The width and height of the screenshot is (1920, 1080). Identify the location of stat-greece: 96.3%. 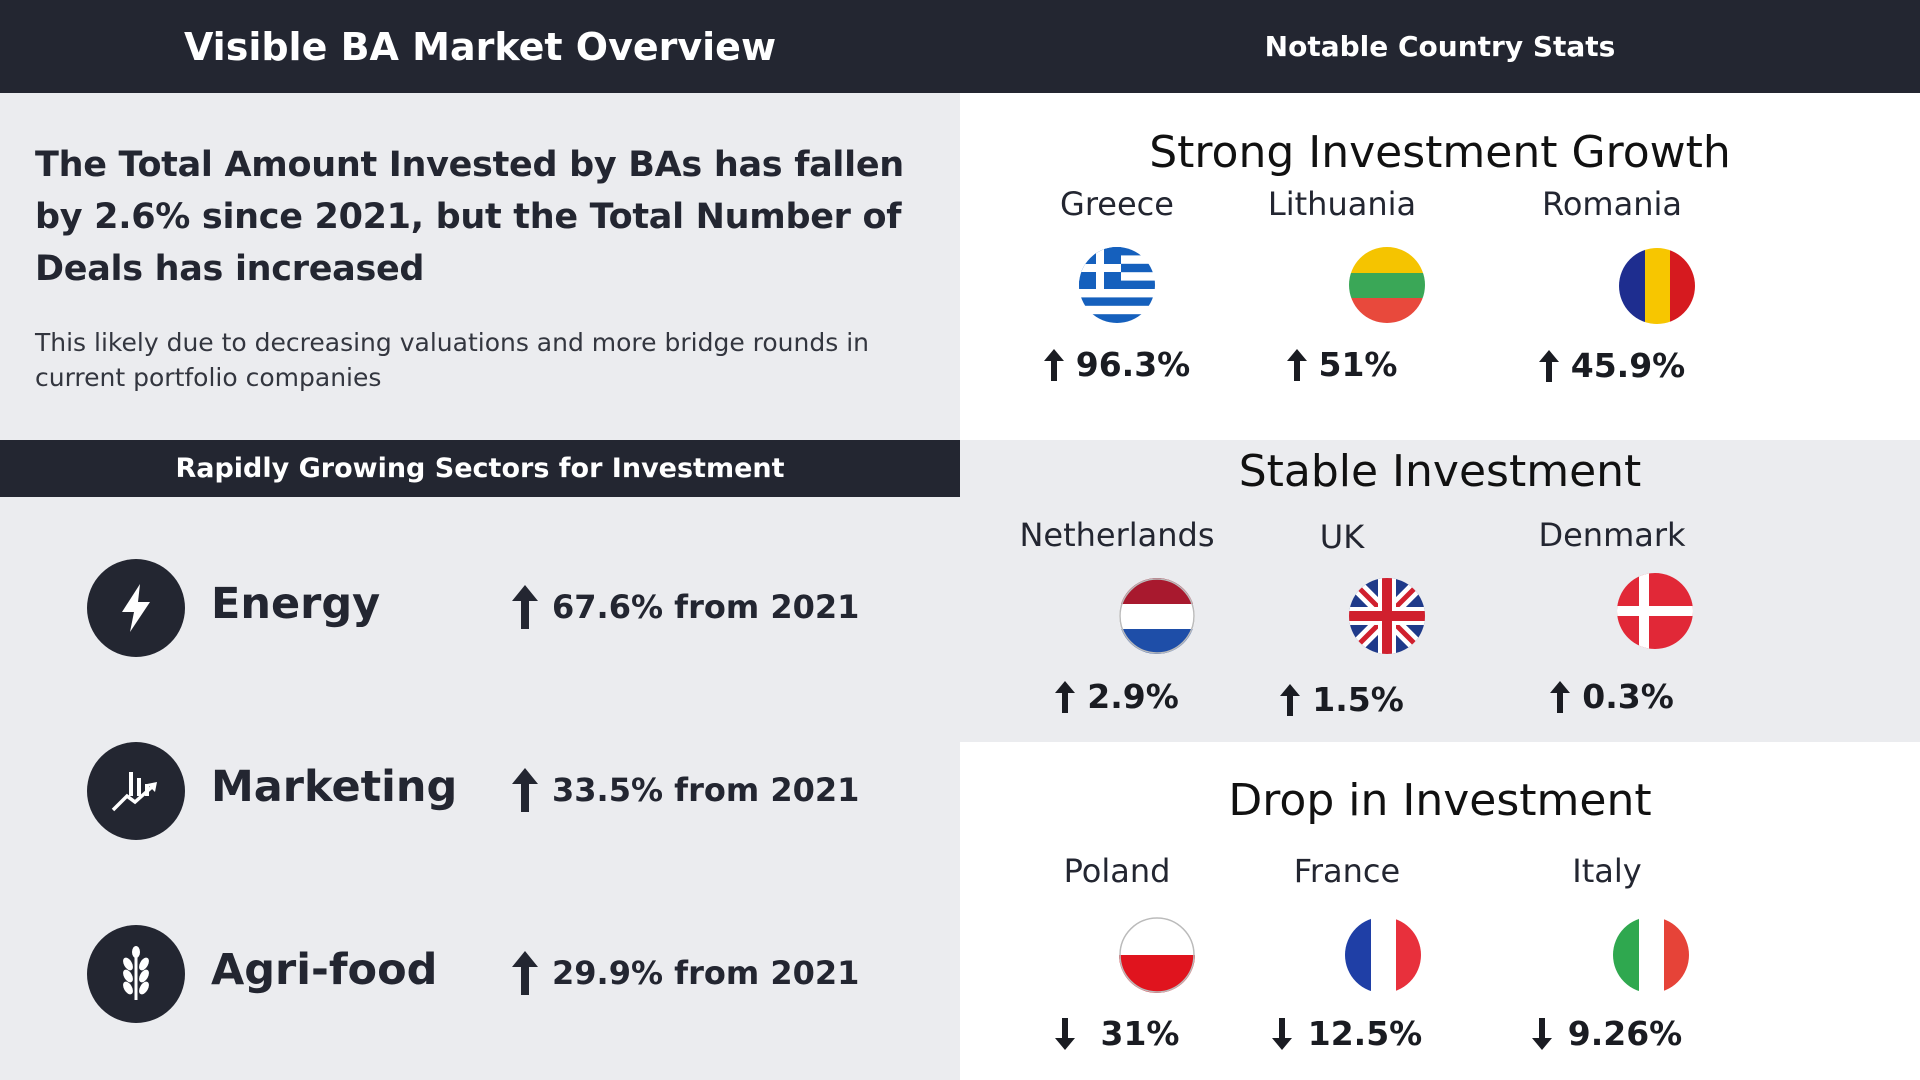
(1117, 364).